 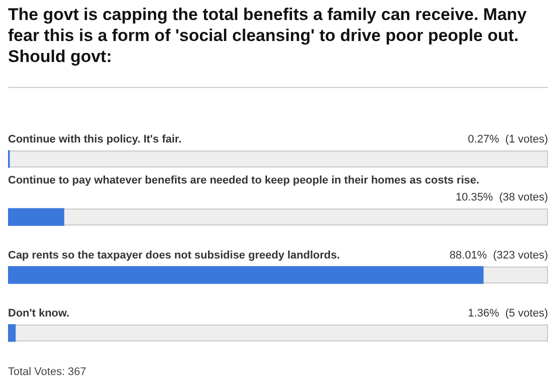 What do you see at coordinates (508, 140) in the screenshot?
I see `data-label: 0.27% (1 votes)` at bounding box center [508, 140].